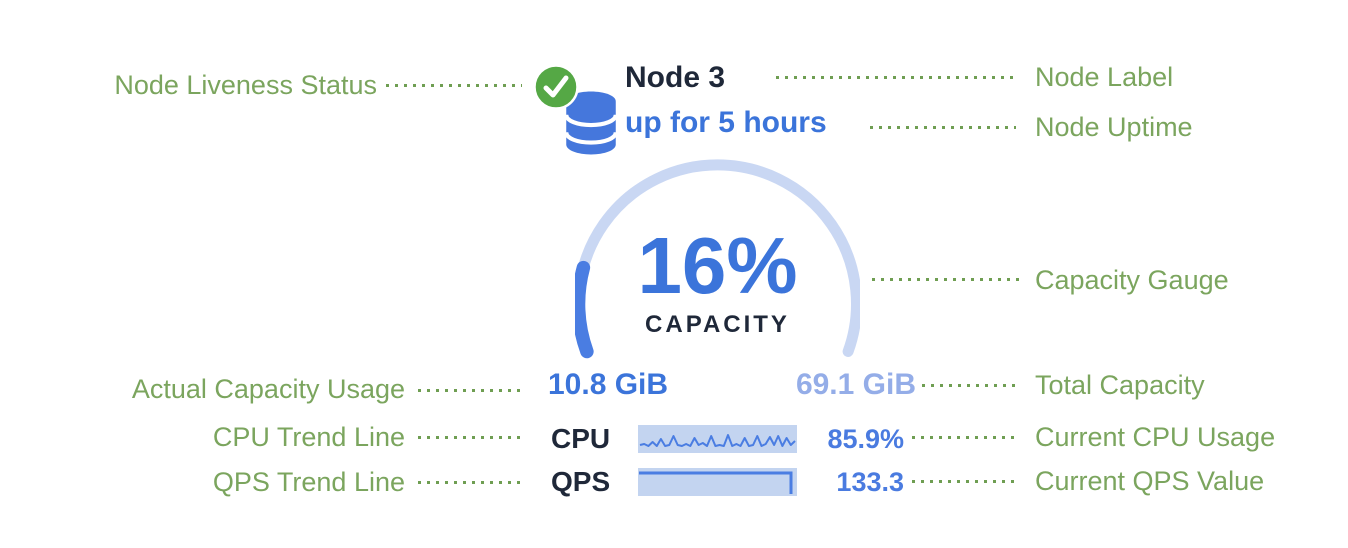 Image resolution: width=1348 pixels, height=548 pixels. I want to click on cpu-value: 85.9%, so click(865, 439).